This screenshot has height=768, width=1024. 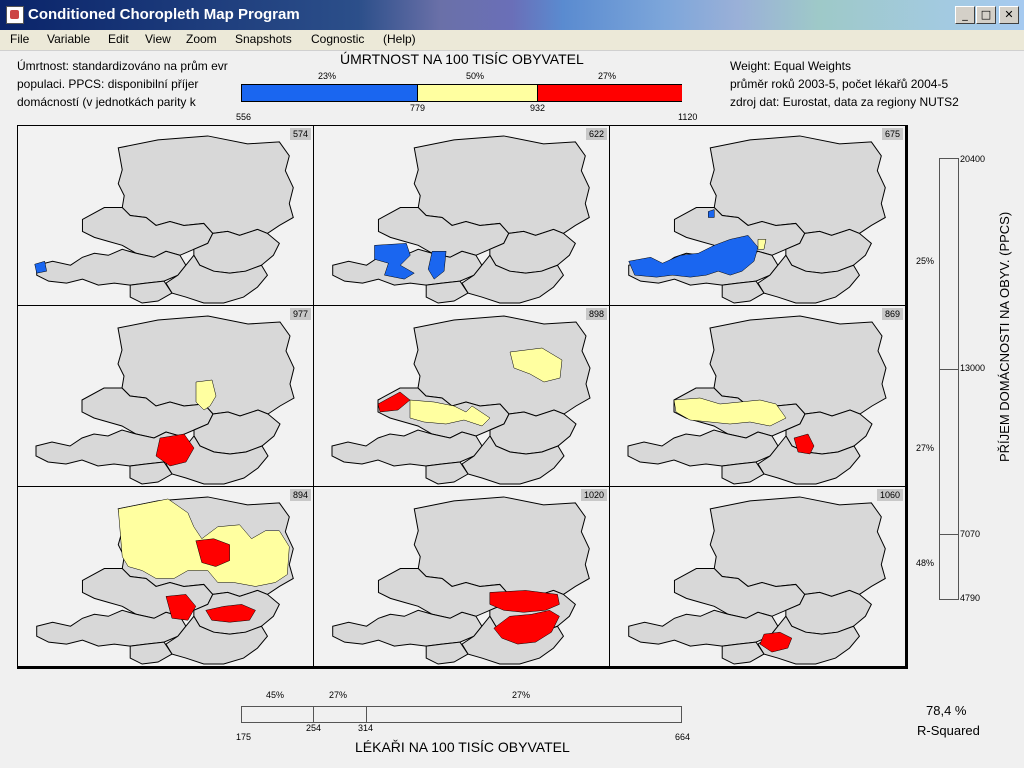 I want to click on left-note-line-3: domácností (v jednotkách parity k, so click(x=106, y=102).